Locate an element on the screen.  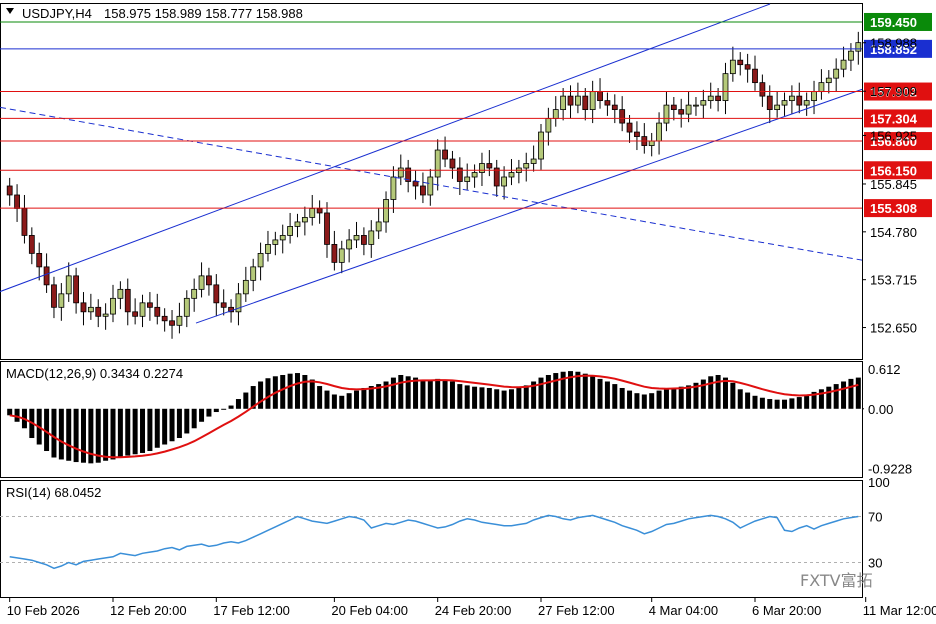
macd-tick-label: 0.00 is located at coordinates (880, 409).